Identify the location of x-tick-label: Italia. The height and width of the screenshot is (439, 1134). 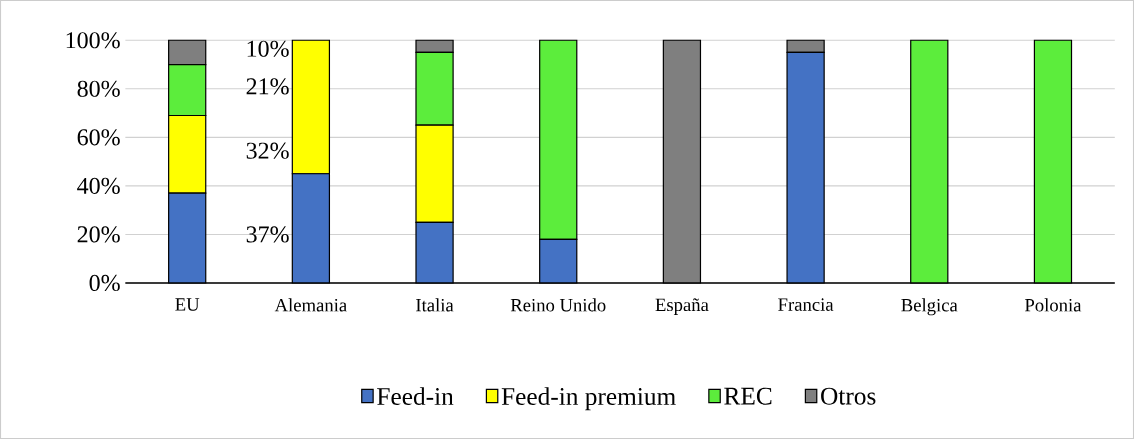
(435, 305).